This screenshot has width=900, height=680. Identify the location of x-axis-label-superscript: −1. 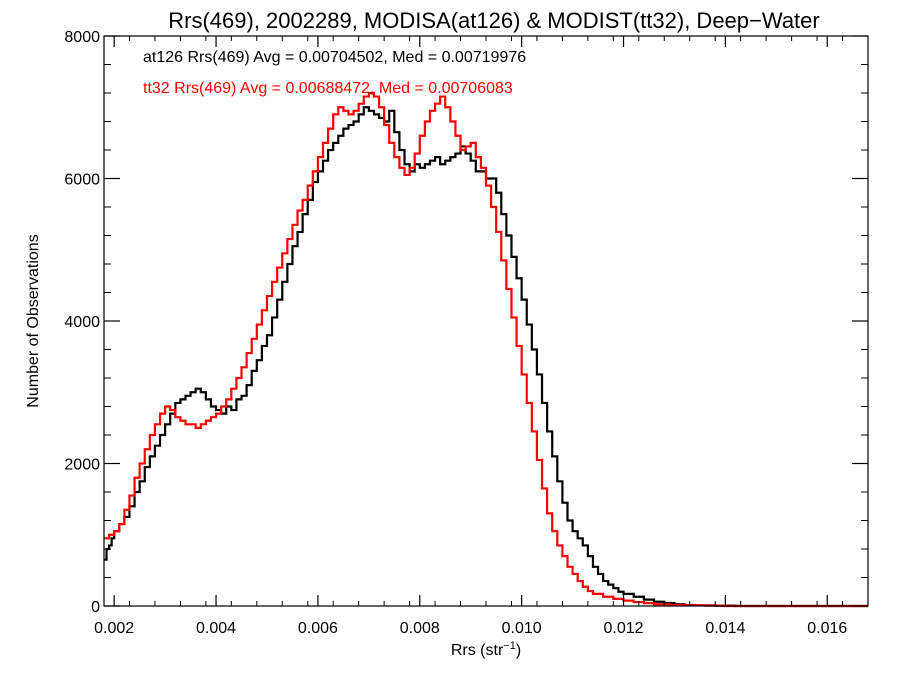
(509, 646).